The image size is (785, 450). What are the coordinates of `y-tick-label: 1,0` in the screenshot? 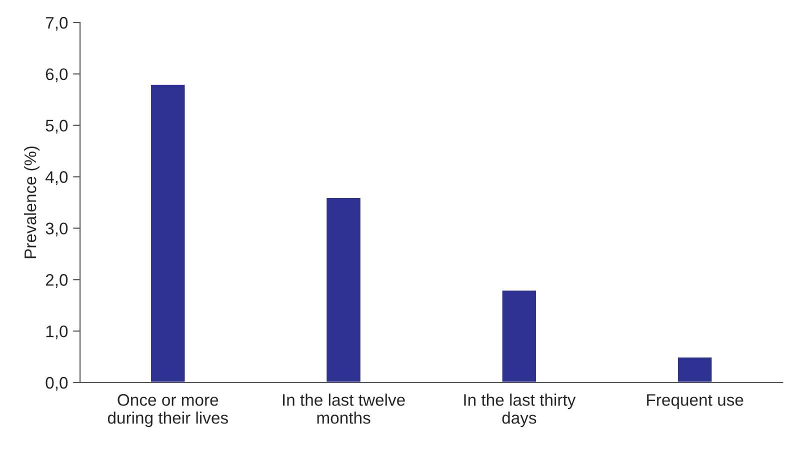 It's located at (57, 332).